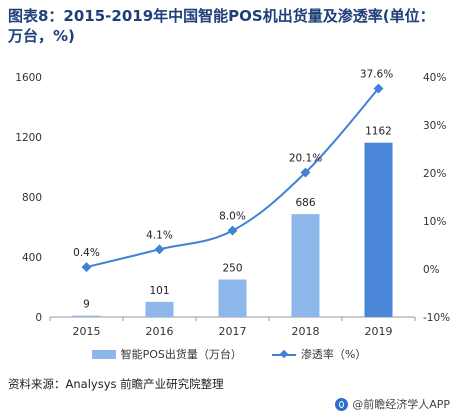  What do you see at coordinates (116, 384) in the screenshot?
I see `source-note: 资料来源：Analysys 前瞻产业研究院整理` at bounding box center [116, 384].